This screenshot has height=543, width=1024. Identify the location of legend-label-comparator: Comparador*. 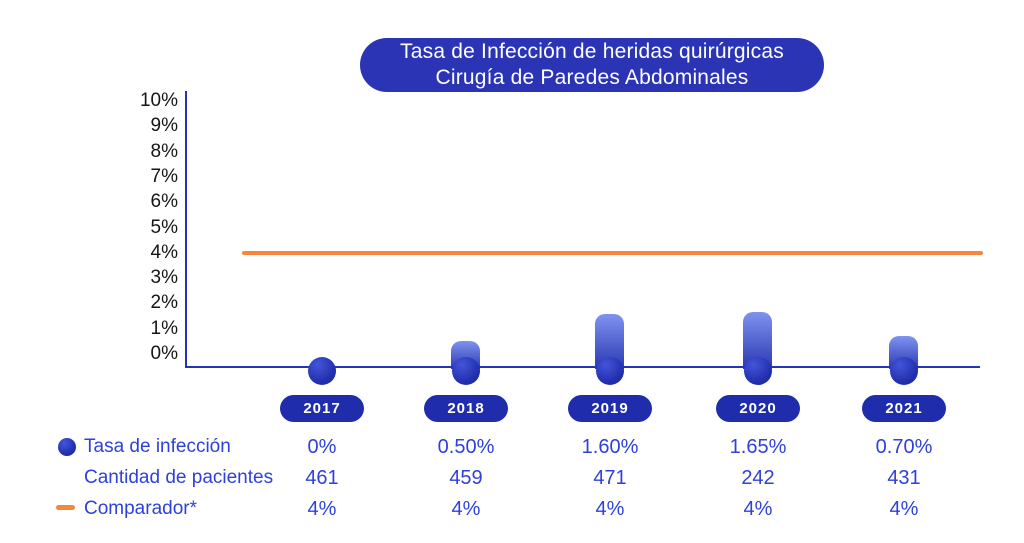
(140, 508).